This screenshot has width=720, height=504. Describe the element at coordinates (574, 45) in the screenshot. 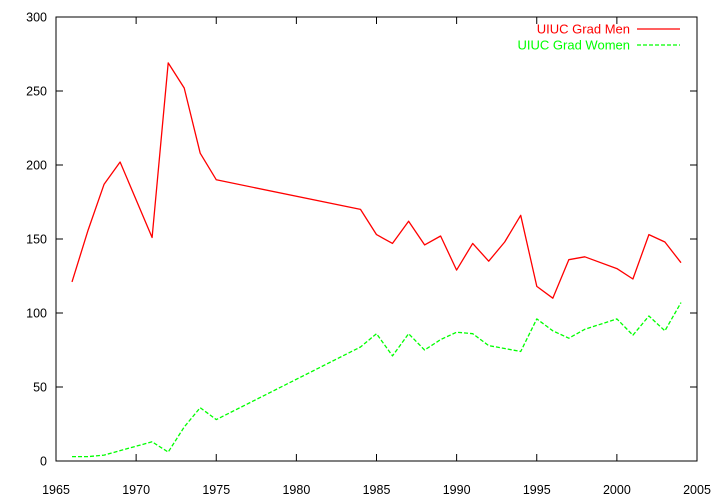

I see `legend-label-uiuc-grad-women: UIUC Grad Women` at that location.